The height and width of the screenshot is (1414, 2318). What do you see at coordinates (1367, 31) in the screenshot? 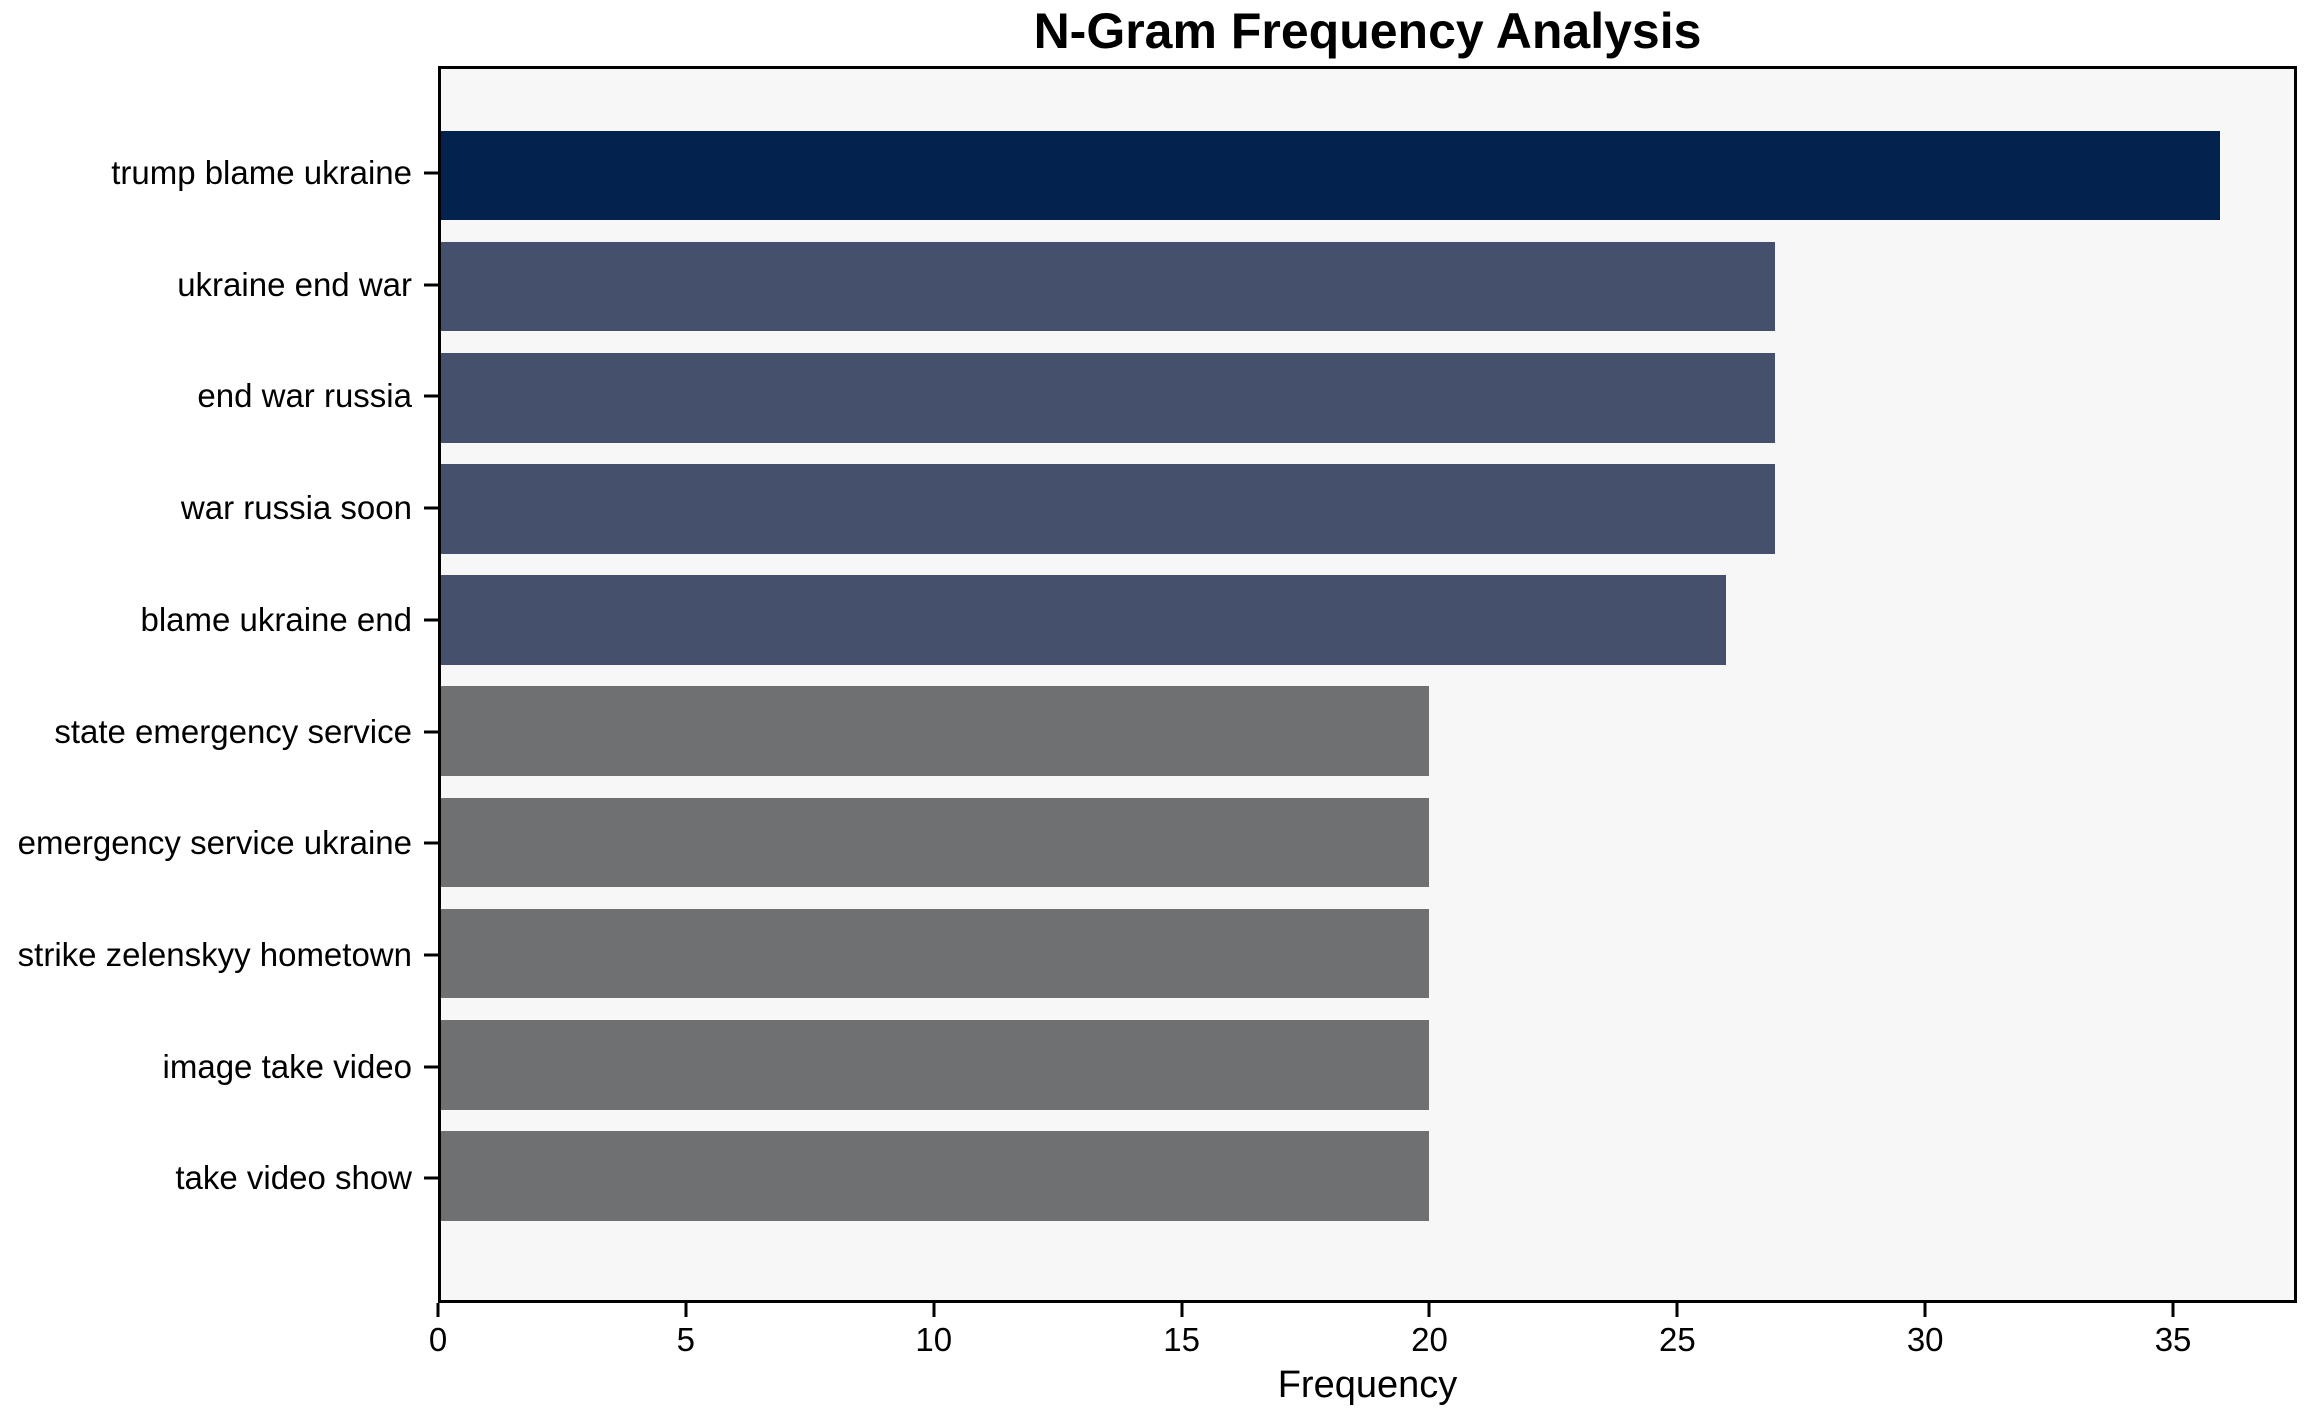
I see `chart-title: N-Gram Frequency Analysis` at bounding box center [1367, 31].